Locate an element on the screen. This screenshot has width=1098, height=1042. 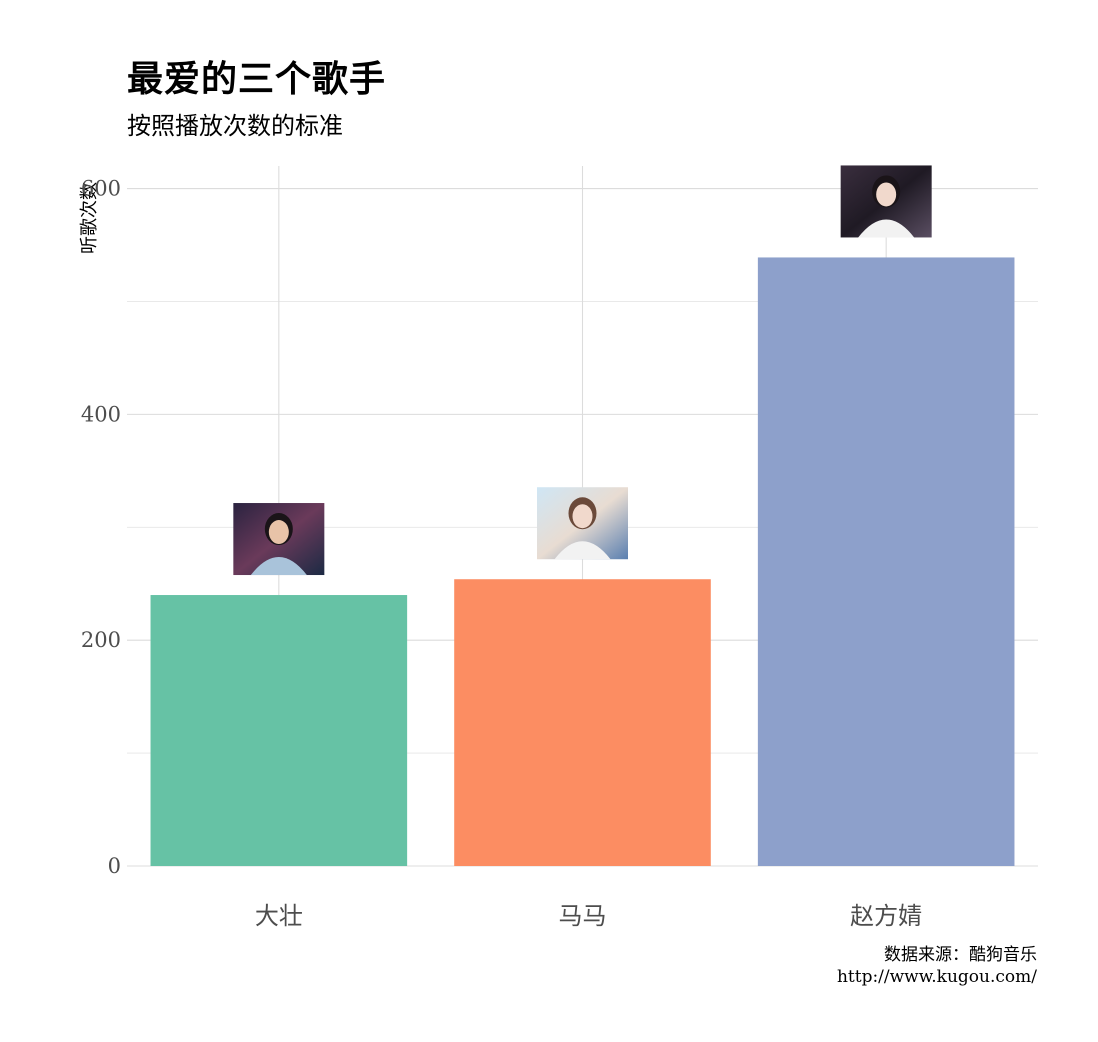
caption-url: http://www.kugou.com/ is located at coordinates (936, 977).